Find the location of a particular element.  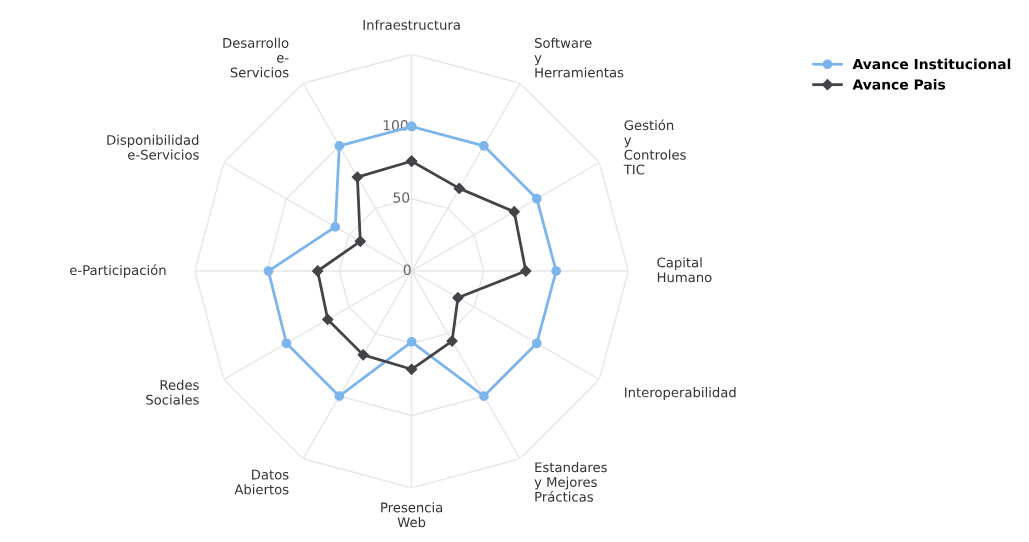

spoke-label: Disponibilidad e-Servicios is located at coordinates (153, 147).